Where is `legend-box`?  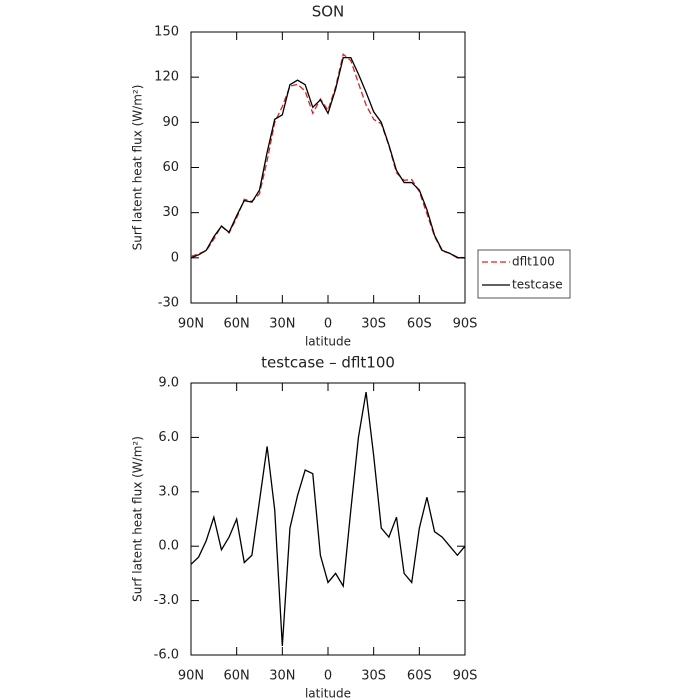 legend-box is located at coordinates (524, 274).